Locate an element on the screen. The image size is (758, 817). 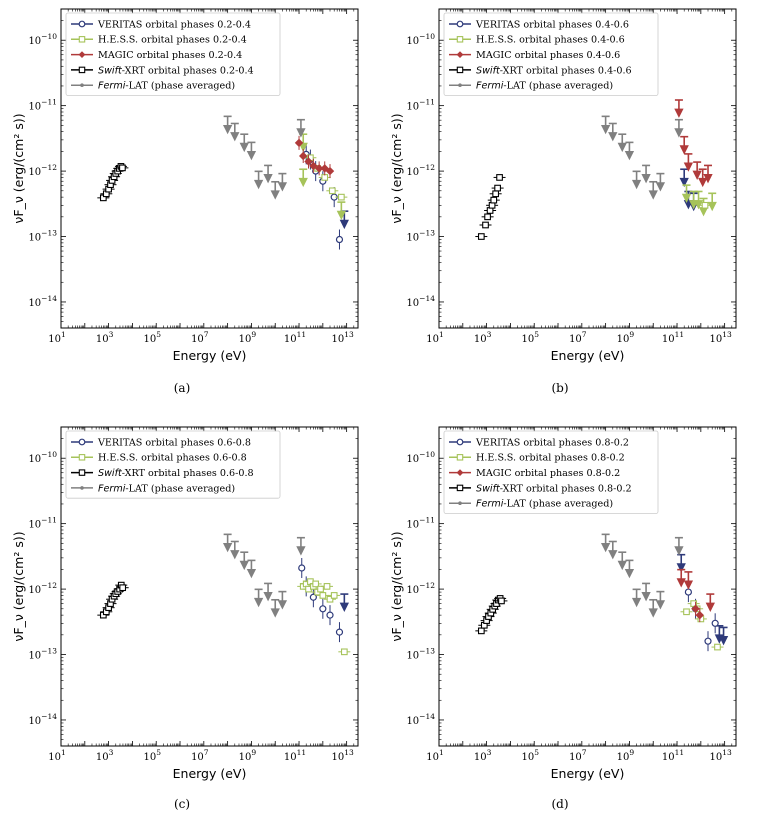
legend-box is located at coordinates (173, 464).